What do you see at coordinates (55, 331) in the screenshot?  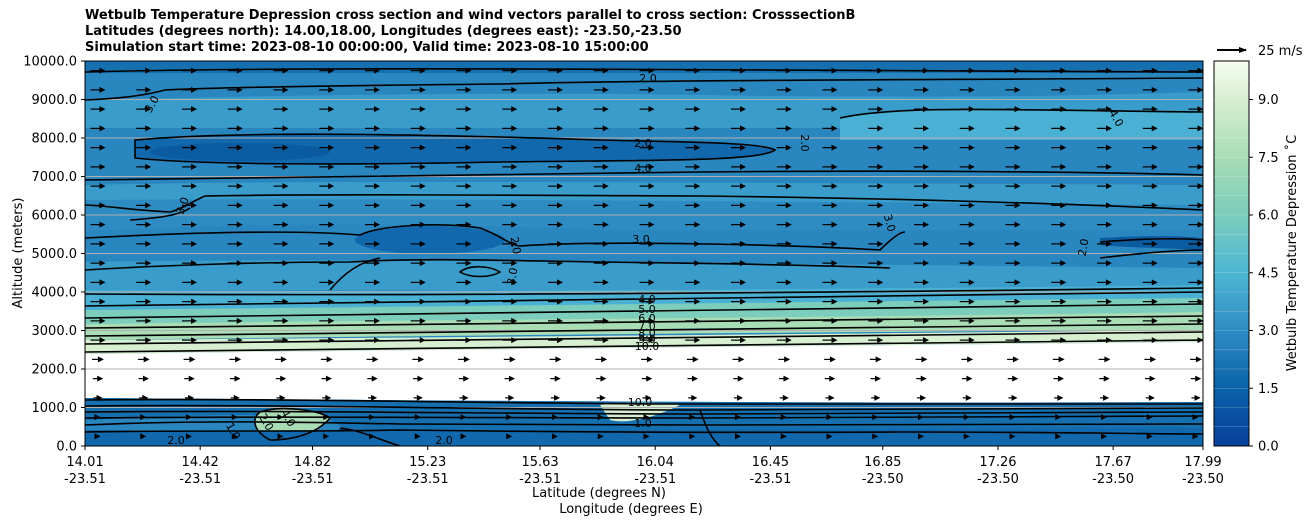 I see `y-tick-label: 3000.0` at bounding box center [55, 331].